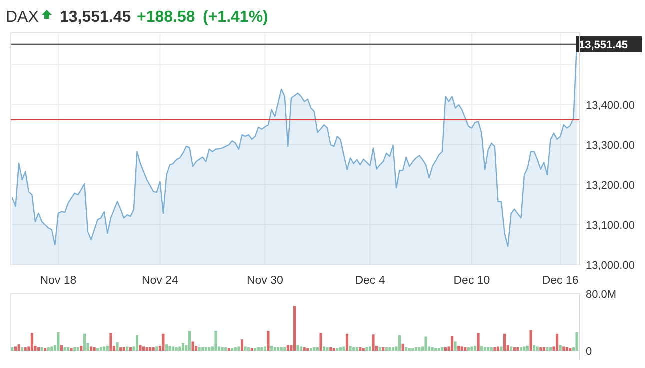 The image size is (645, 368). I want to click on x-tick-label: Nov 18, so click(58, 281).